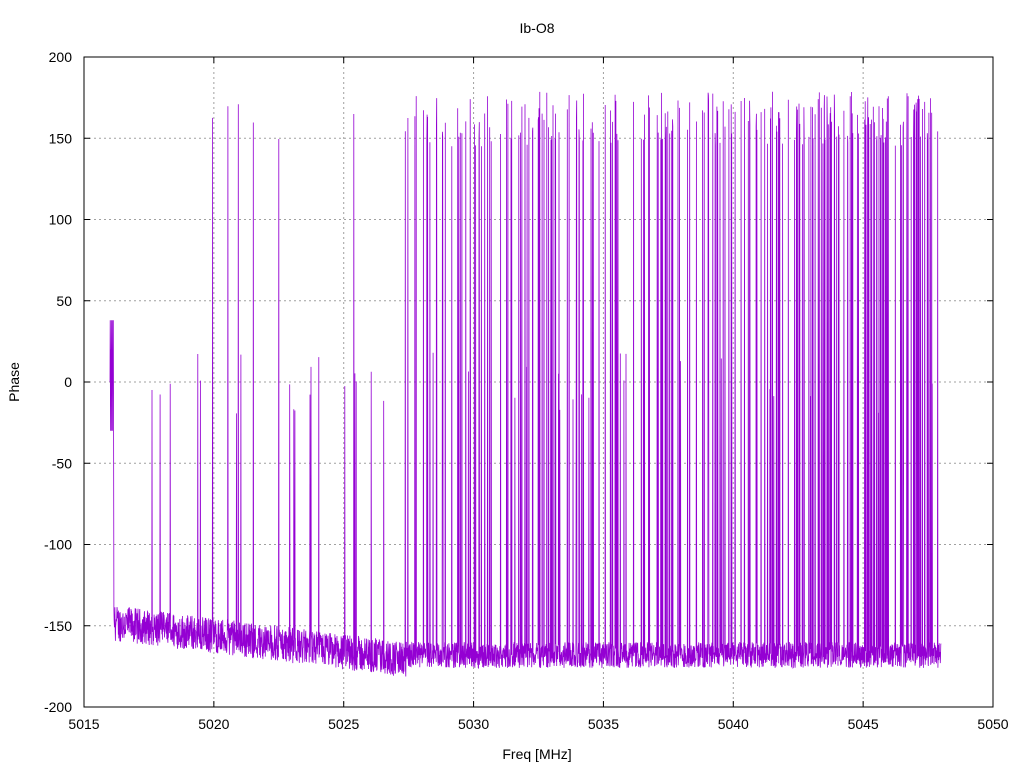 This screenshot has width=1024, height=768. I want to click on x-tick-label: 5020, so click(213, 724).